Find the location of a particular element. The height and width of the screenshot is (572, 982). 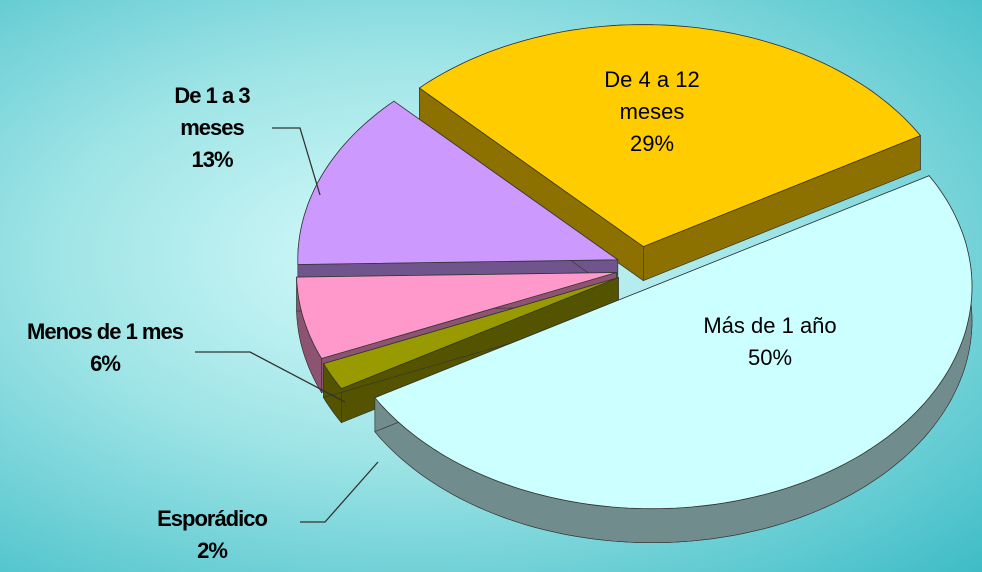

slice-label: Esporádico 2% is located at coordinates (212, 535).